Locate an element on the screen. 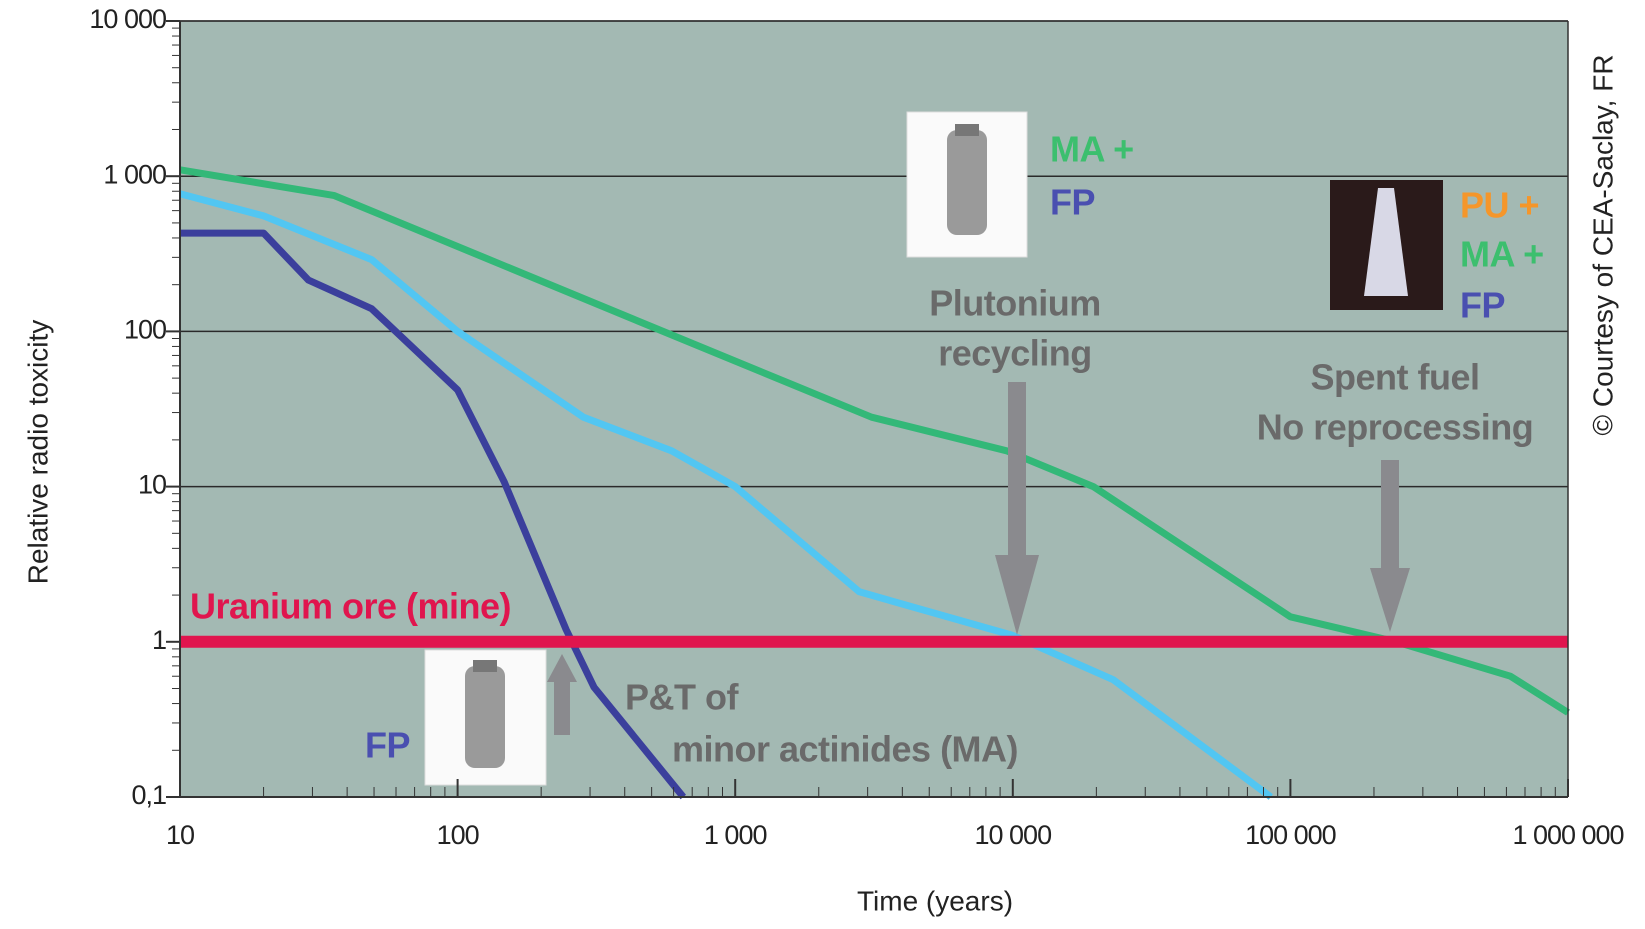 Image resolution: width=1645 pixels, height=929 pixels. x-tick-label: 100 is located at coordinates (458, 835).